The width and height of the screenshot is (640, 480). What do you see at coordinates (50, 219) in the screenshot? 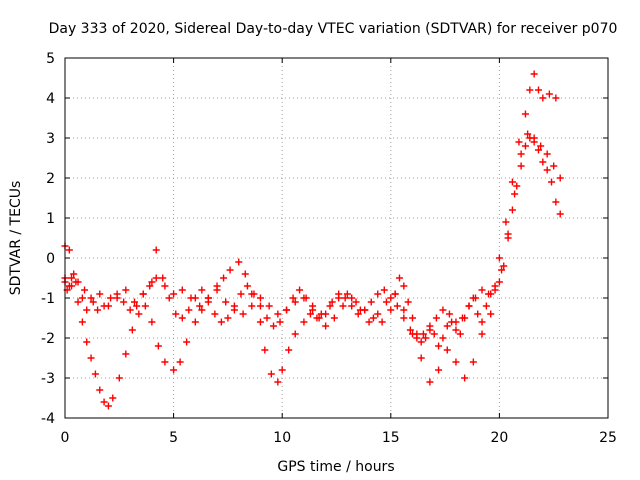
I see `y-tick-label: 1` at bounding box center [50, 219].